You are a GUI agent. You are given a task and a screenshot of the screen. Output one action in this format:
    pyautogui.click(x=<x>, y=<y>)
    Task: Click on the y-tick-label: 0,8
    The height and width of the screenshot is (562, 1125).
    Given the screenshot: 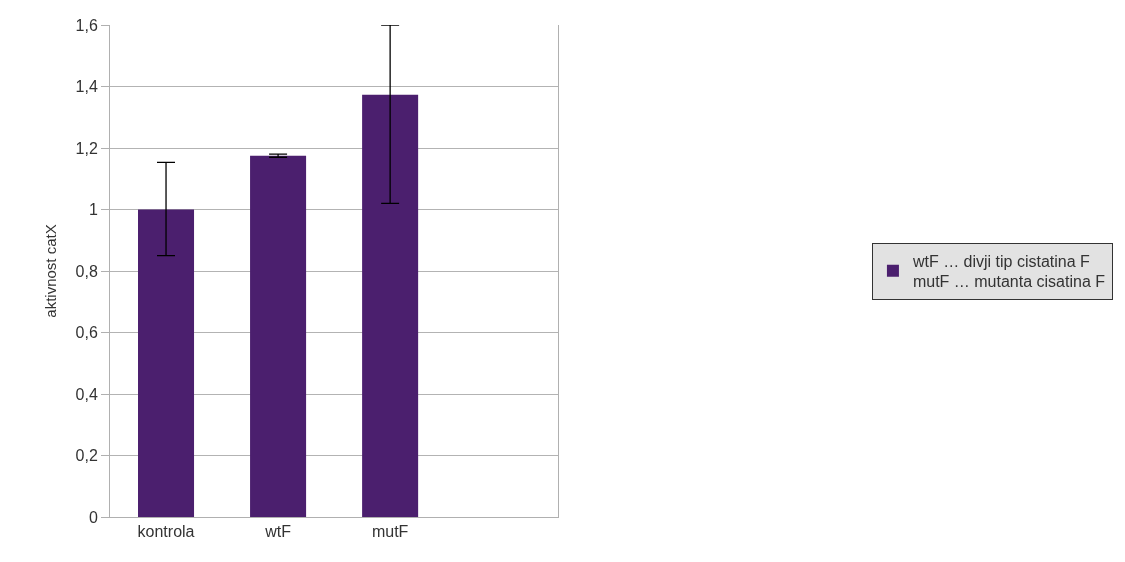 What is the action you would take?
    pyautogui.click(x=86, y=271)
    